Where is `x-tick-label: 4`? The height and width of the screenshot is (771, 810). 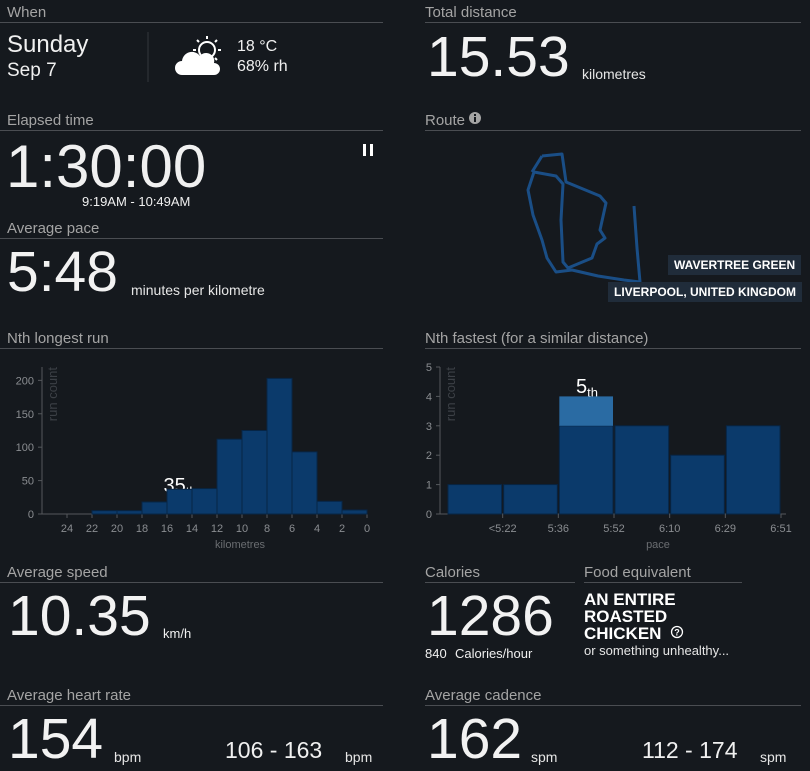
x-tick-label: 4 is located at coordinates (317, 529).